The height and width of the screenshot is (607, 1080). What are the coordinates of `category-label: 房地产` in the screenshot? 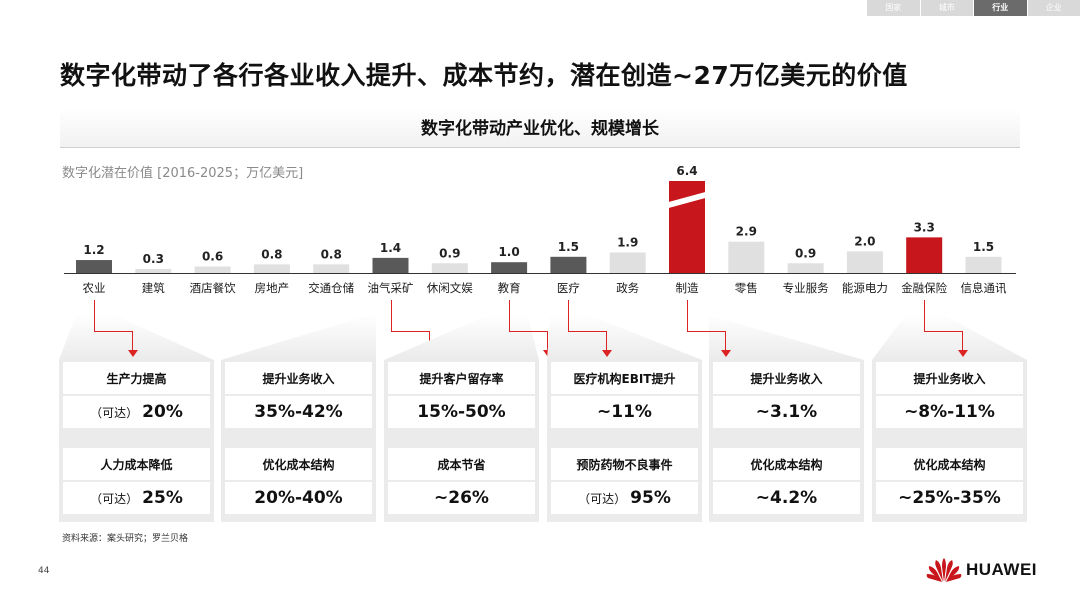 It's located at (272, 288).